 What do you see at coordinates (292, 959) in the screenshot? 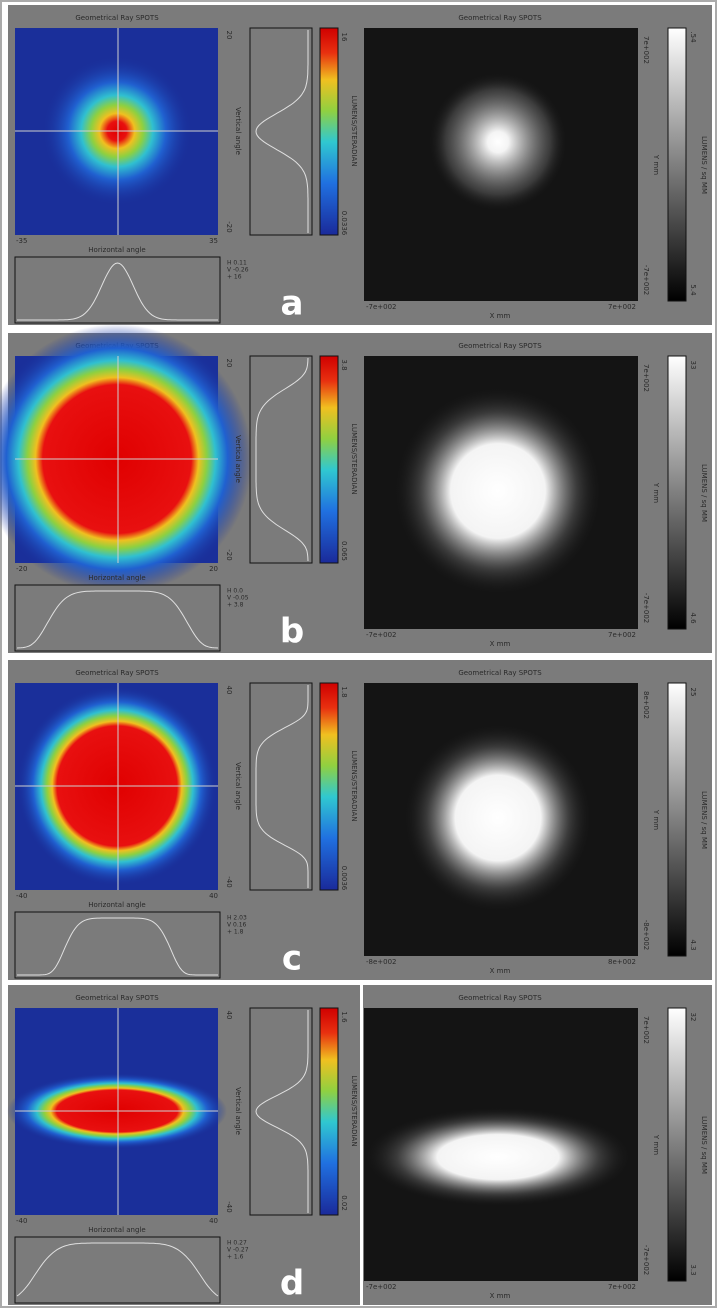
I see `panel-letter: c` at bounding box center [292, 959].